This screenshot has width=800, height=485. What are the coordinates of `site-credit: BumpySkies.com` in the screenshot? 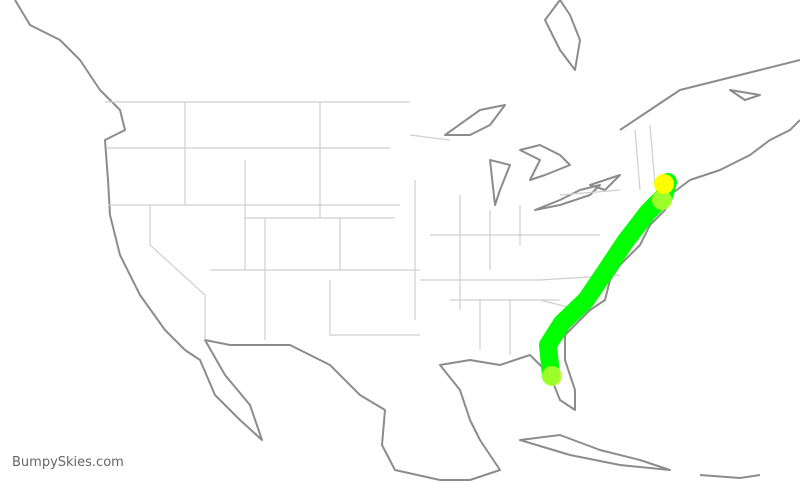 It's located at (68, 462).